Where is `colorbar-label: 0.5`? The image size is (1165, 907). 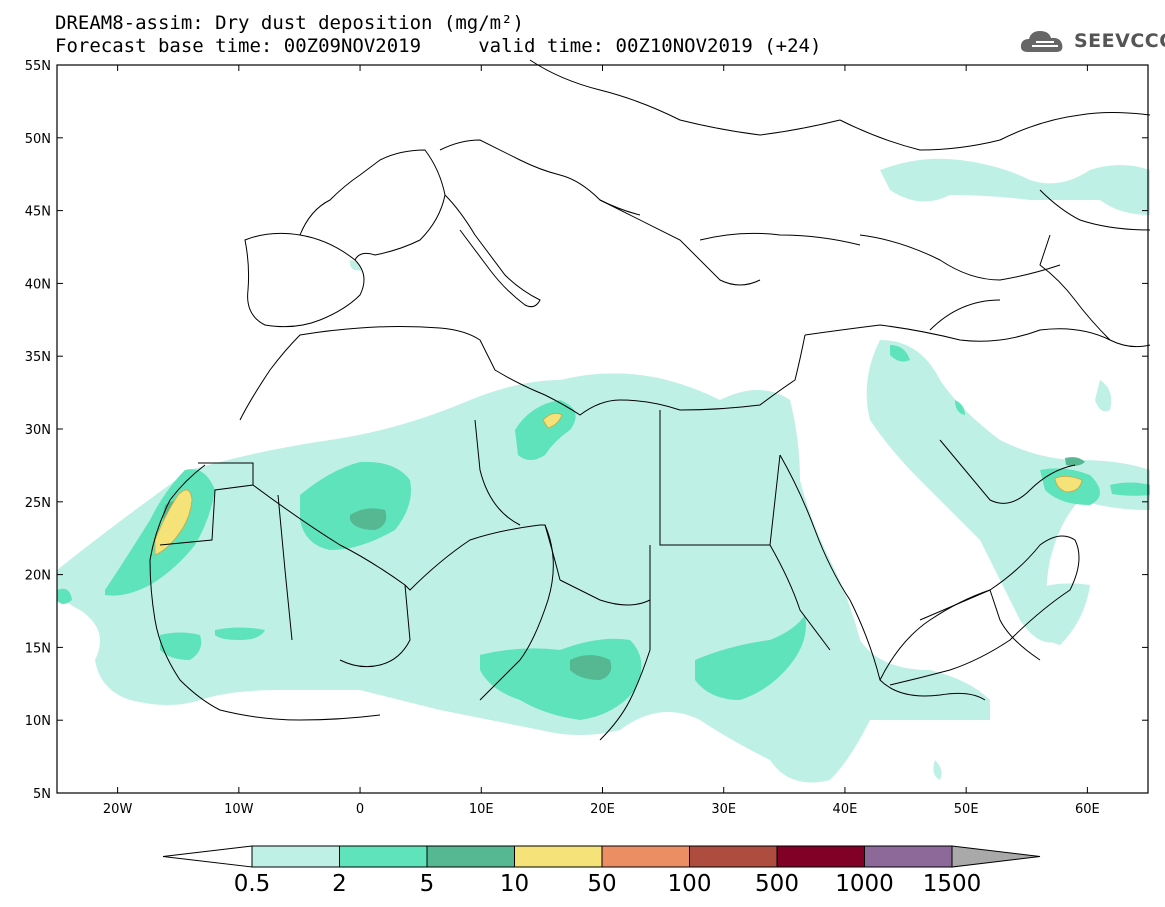
colorbar-label: 0.5 is located at coordinates (252, 884).